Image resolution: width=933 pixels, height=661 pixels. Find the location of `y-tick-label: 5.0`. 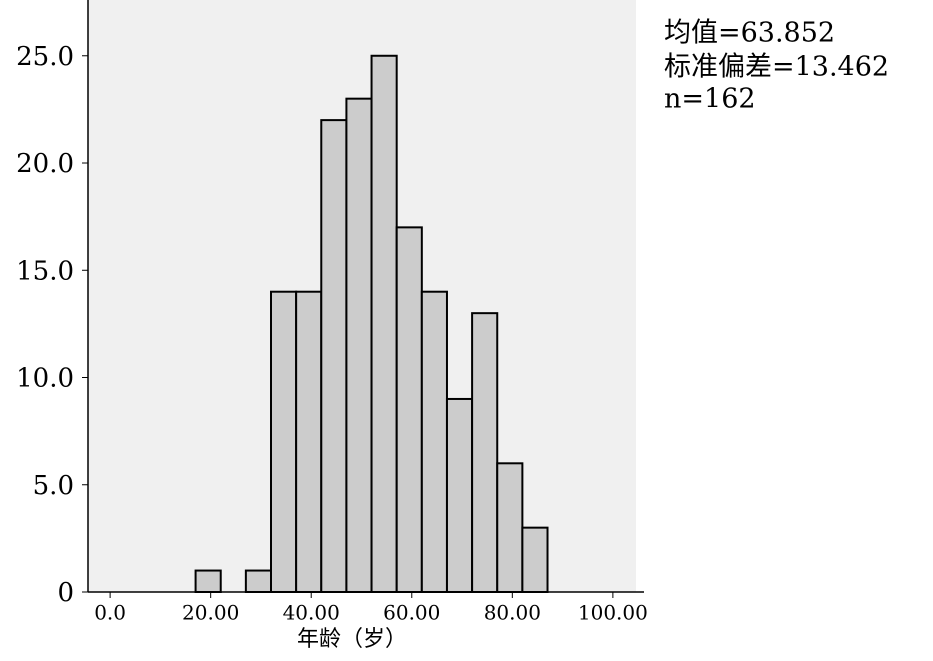

y-tick-label: 5.0 is located at coordinates (53, 486).